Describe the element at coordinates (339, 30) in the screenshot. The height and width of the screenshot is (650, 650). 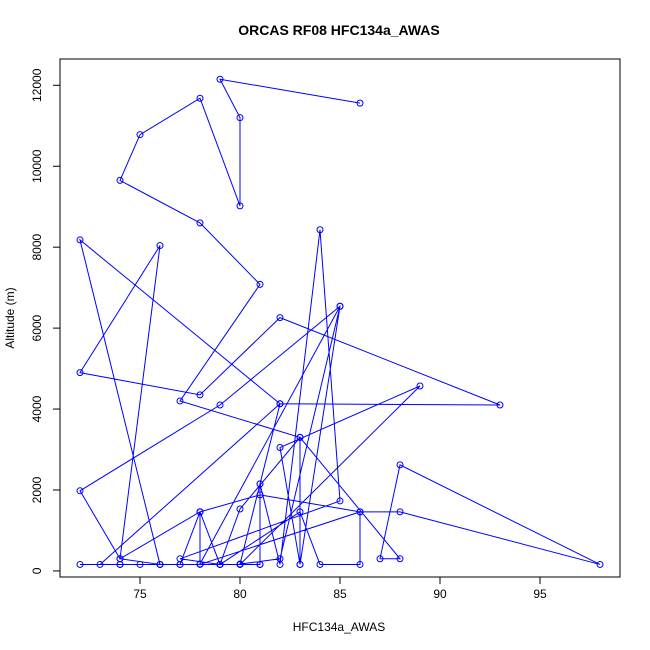
I see `chart-title: ORCAS RF08 HFC134a_AWAS` at that location.